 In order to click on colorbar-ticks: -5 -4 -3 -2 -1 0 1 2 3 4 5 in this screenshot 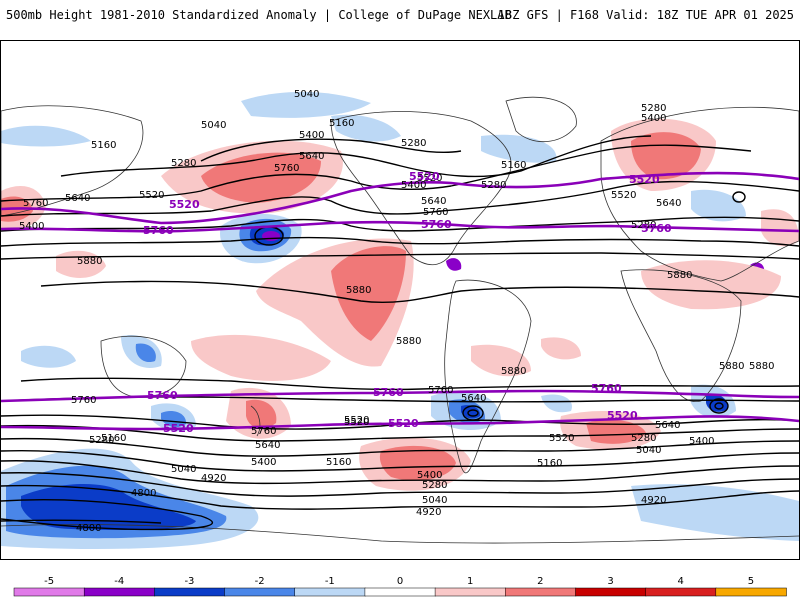, I will do `click(399, 581)`.